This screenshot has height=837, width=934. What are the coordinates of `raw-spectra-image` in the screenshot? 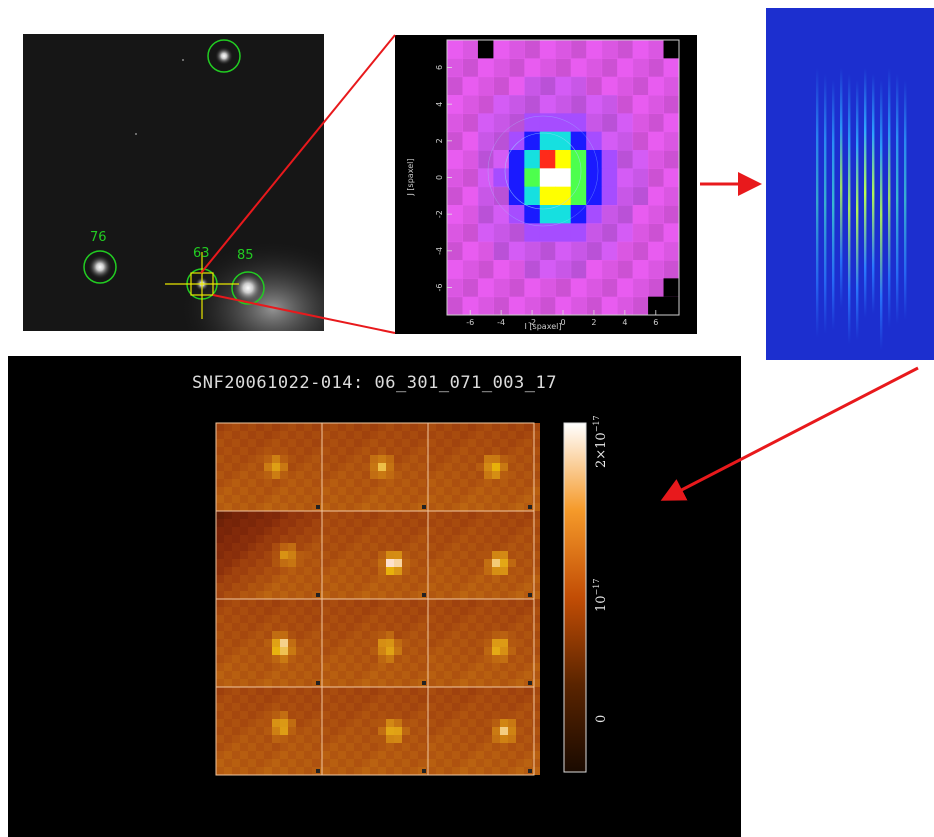 It's located at (850, 184).